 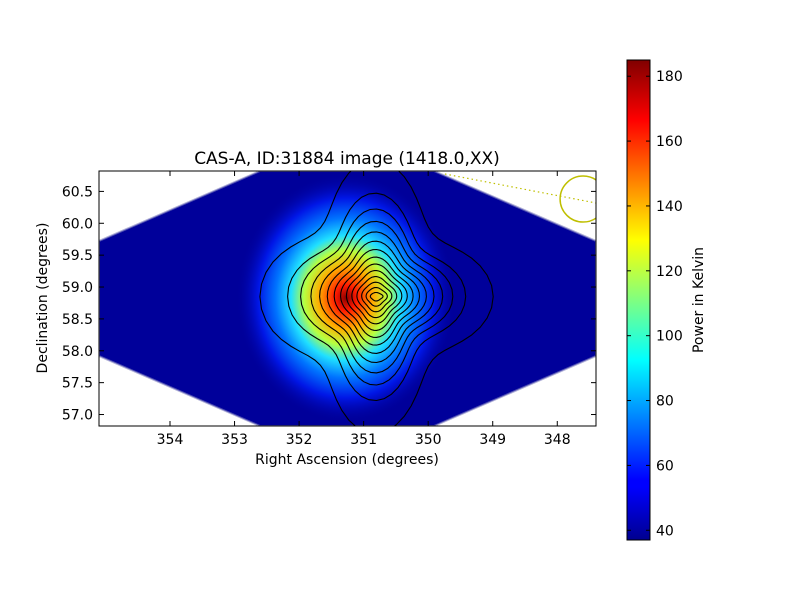 I want to click on colorbar-gradient, so click(x=638, y=300).